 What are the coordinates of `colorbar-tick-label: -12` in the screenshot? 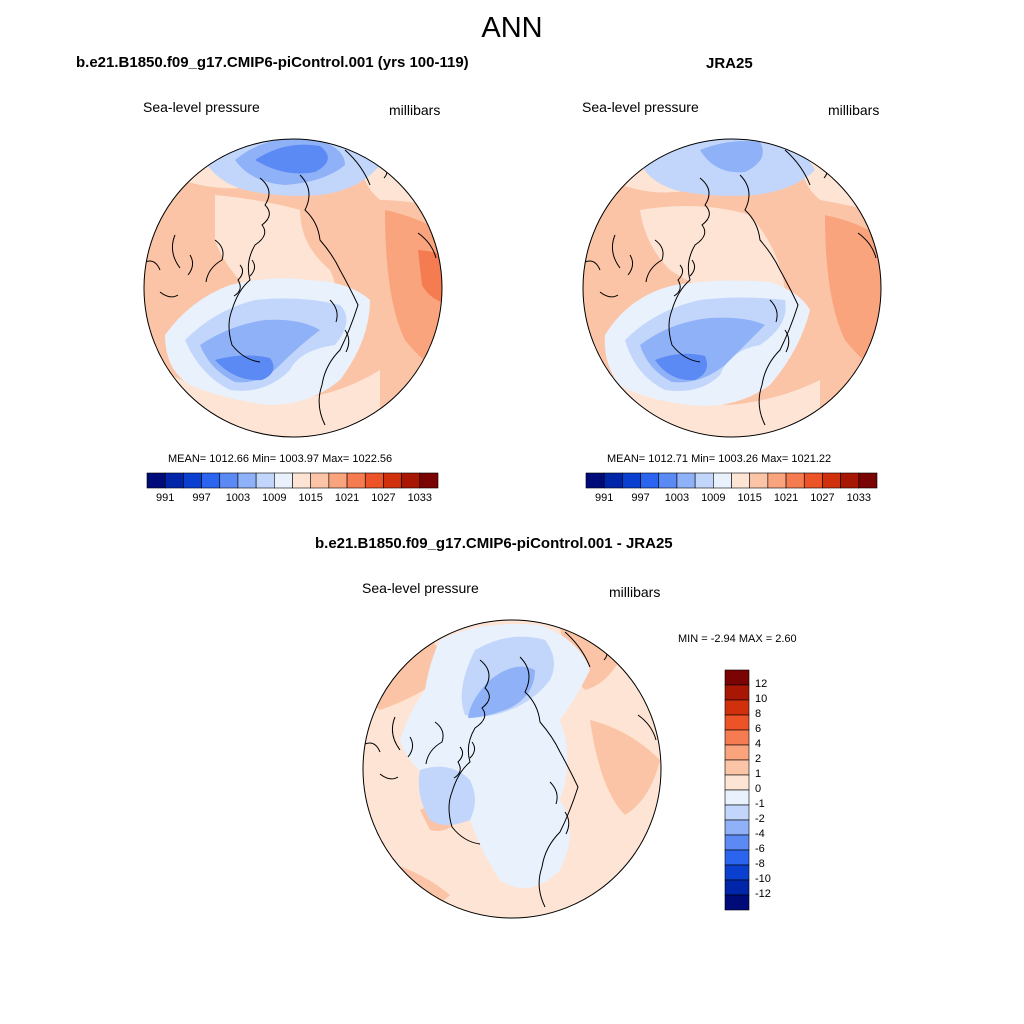 It's located at (763, 894).